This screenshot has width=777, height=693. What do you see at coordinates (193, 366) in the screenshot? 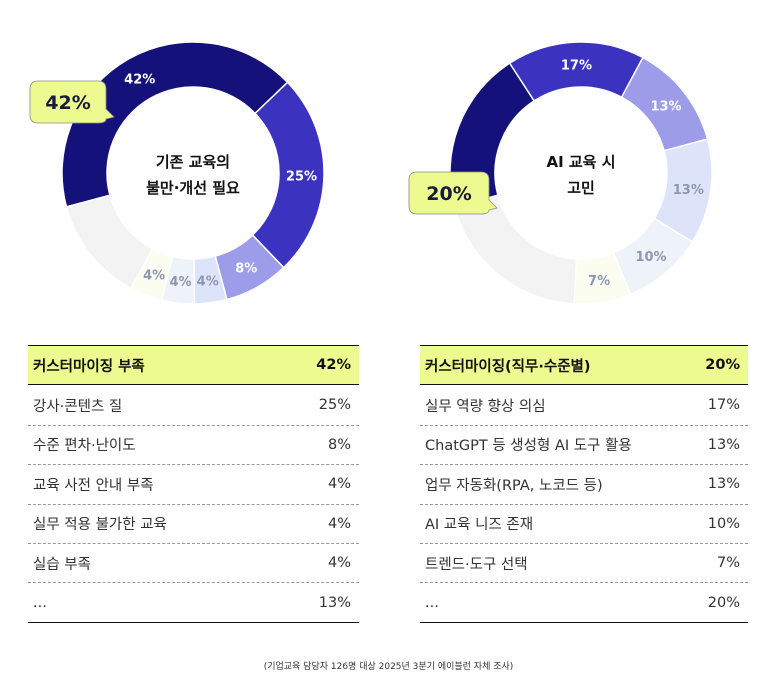
I see `table-row: 커스터마이징 부족 42%` at bounding box center [193, 366].